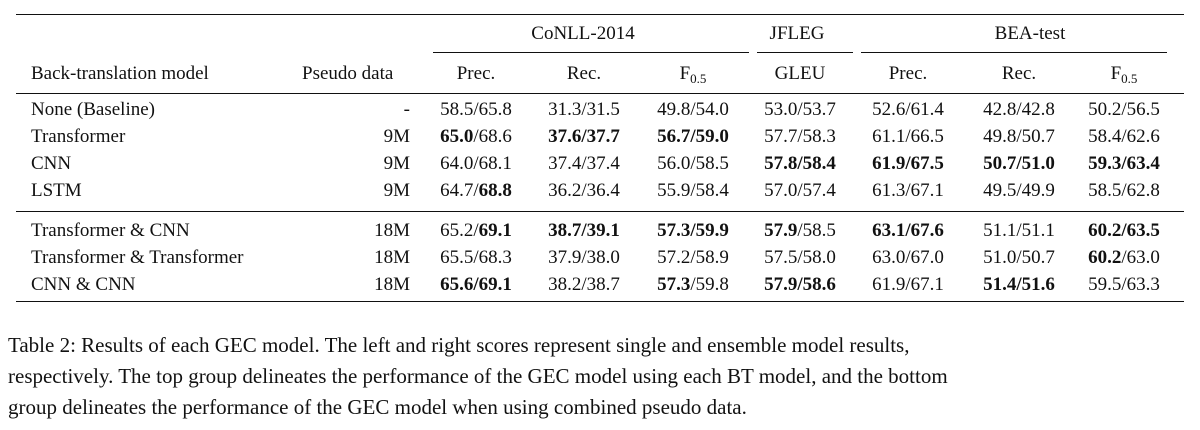 The width and height of the screenshot is (1200, 430). I want to click on cell-bea-prec: 61.9/67.5, so click(908, 164).